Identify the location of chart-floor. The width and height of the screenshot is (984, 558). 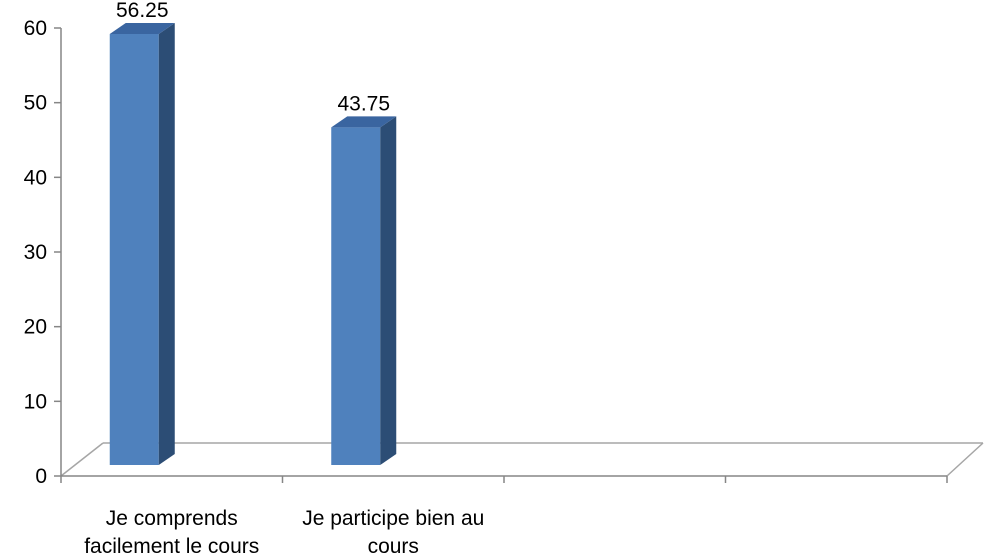
(522, 459).